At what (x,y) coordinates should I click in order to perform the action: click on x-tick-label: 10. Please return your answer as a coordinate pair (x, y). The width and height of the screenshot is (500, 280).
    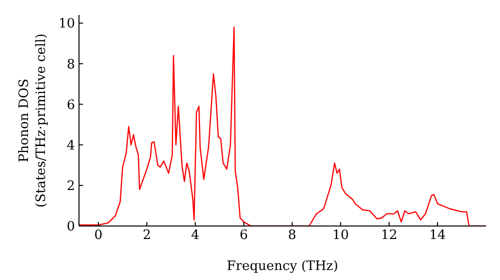
    Looking at the image, I should click on (340, 236).